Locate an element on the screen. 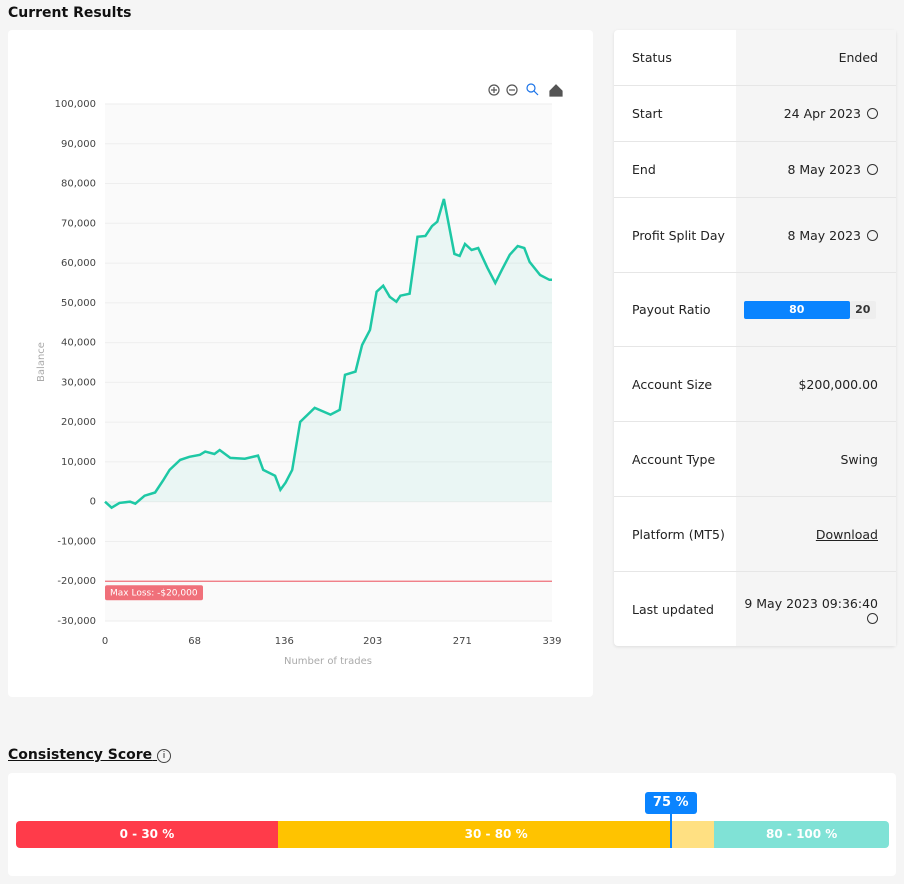 The height and width of the screenshot is (884, 904). info-row: End 8 May 2023 is located at coordinates (755, 170).